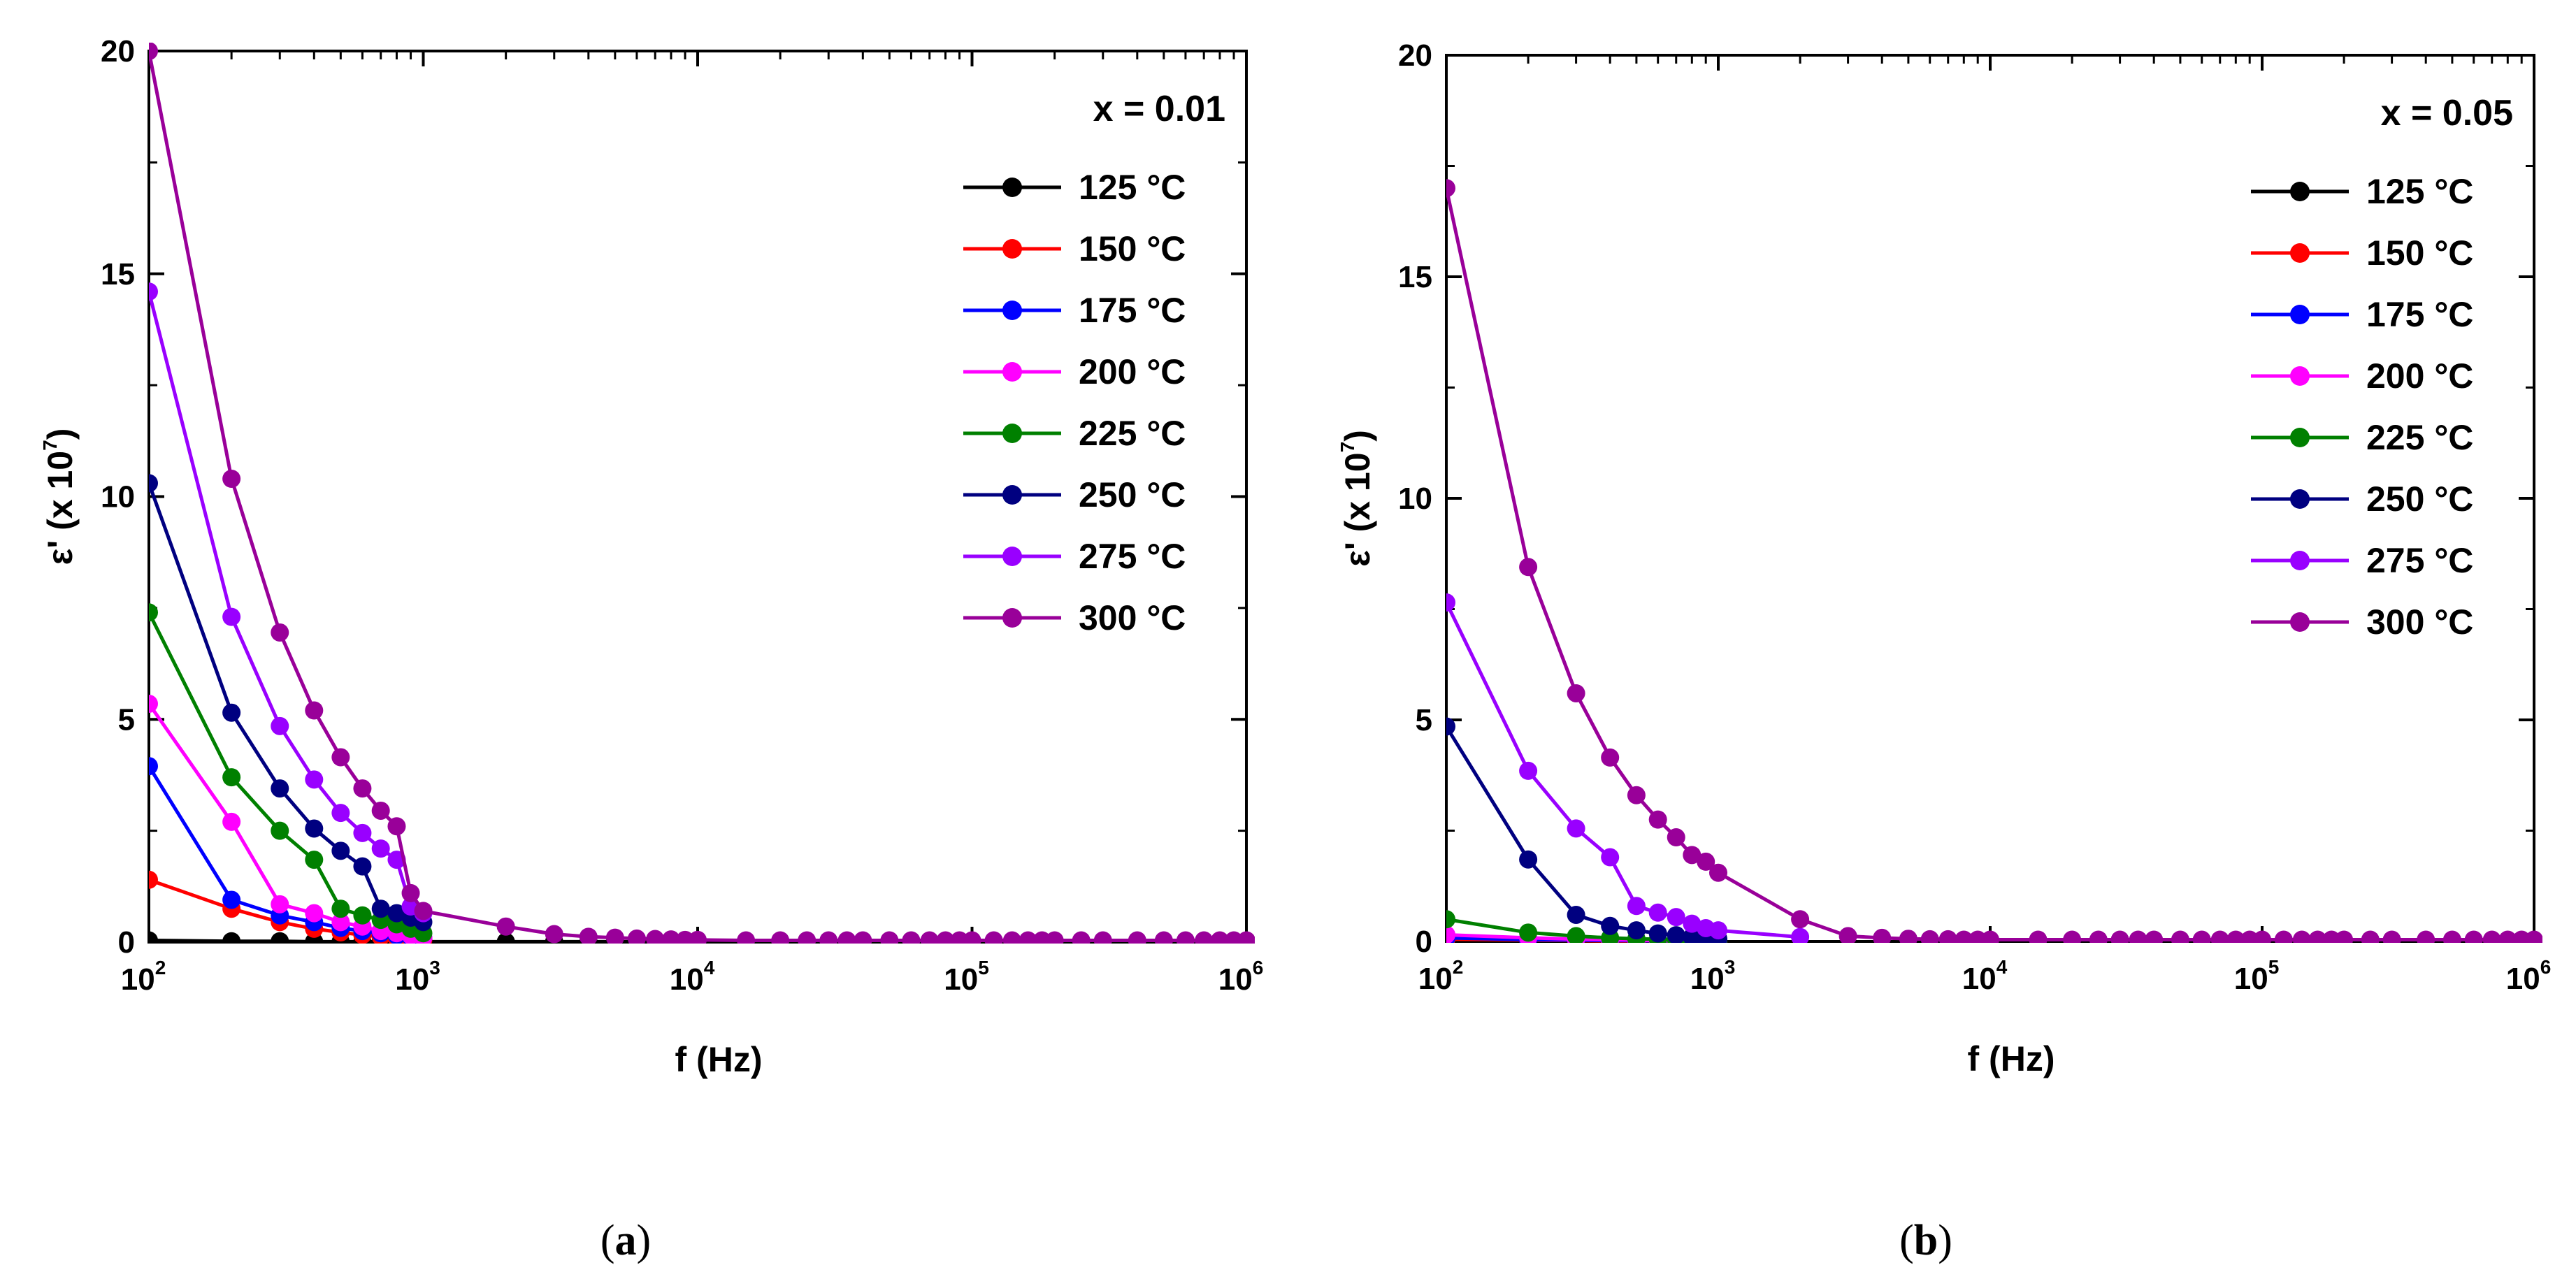  Describe the element at coordinates (1623, 770) in the screenshot. I see `series-line` at that location.